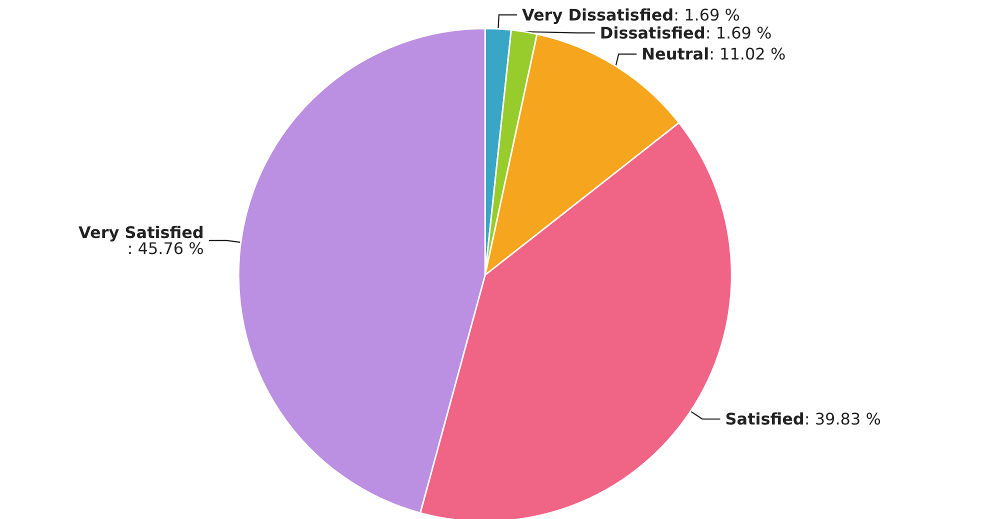  I want to click on slice-label: Satisfied, so click(764, 419).